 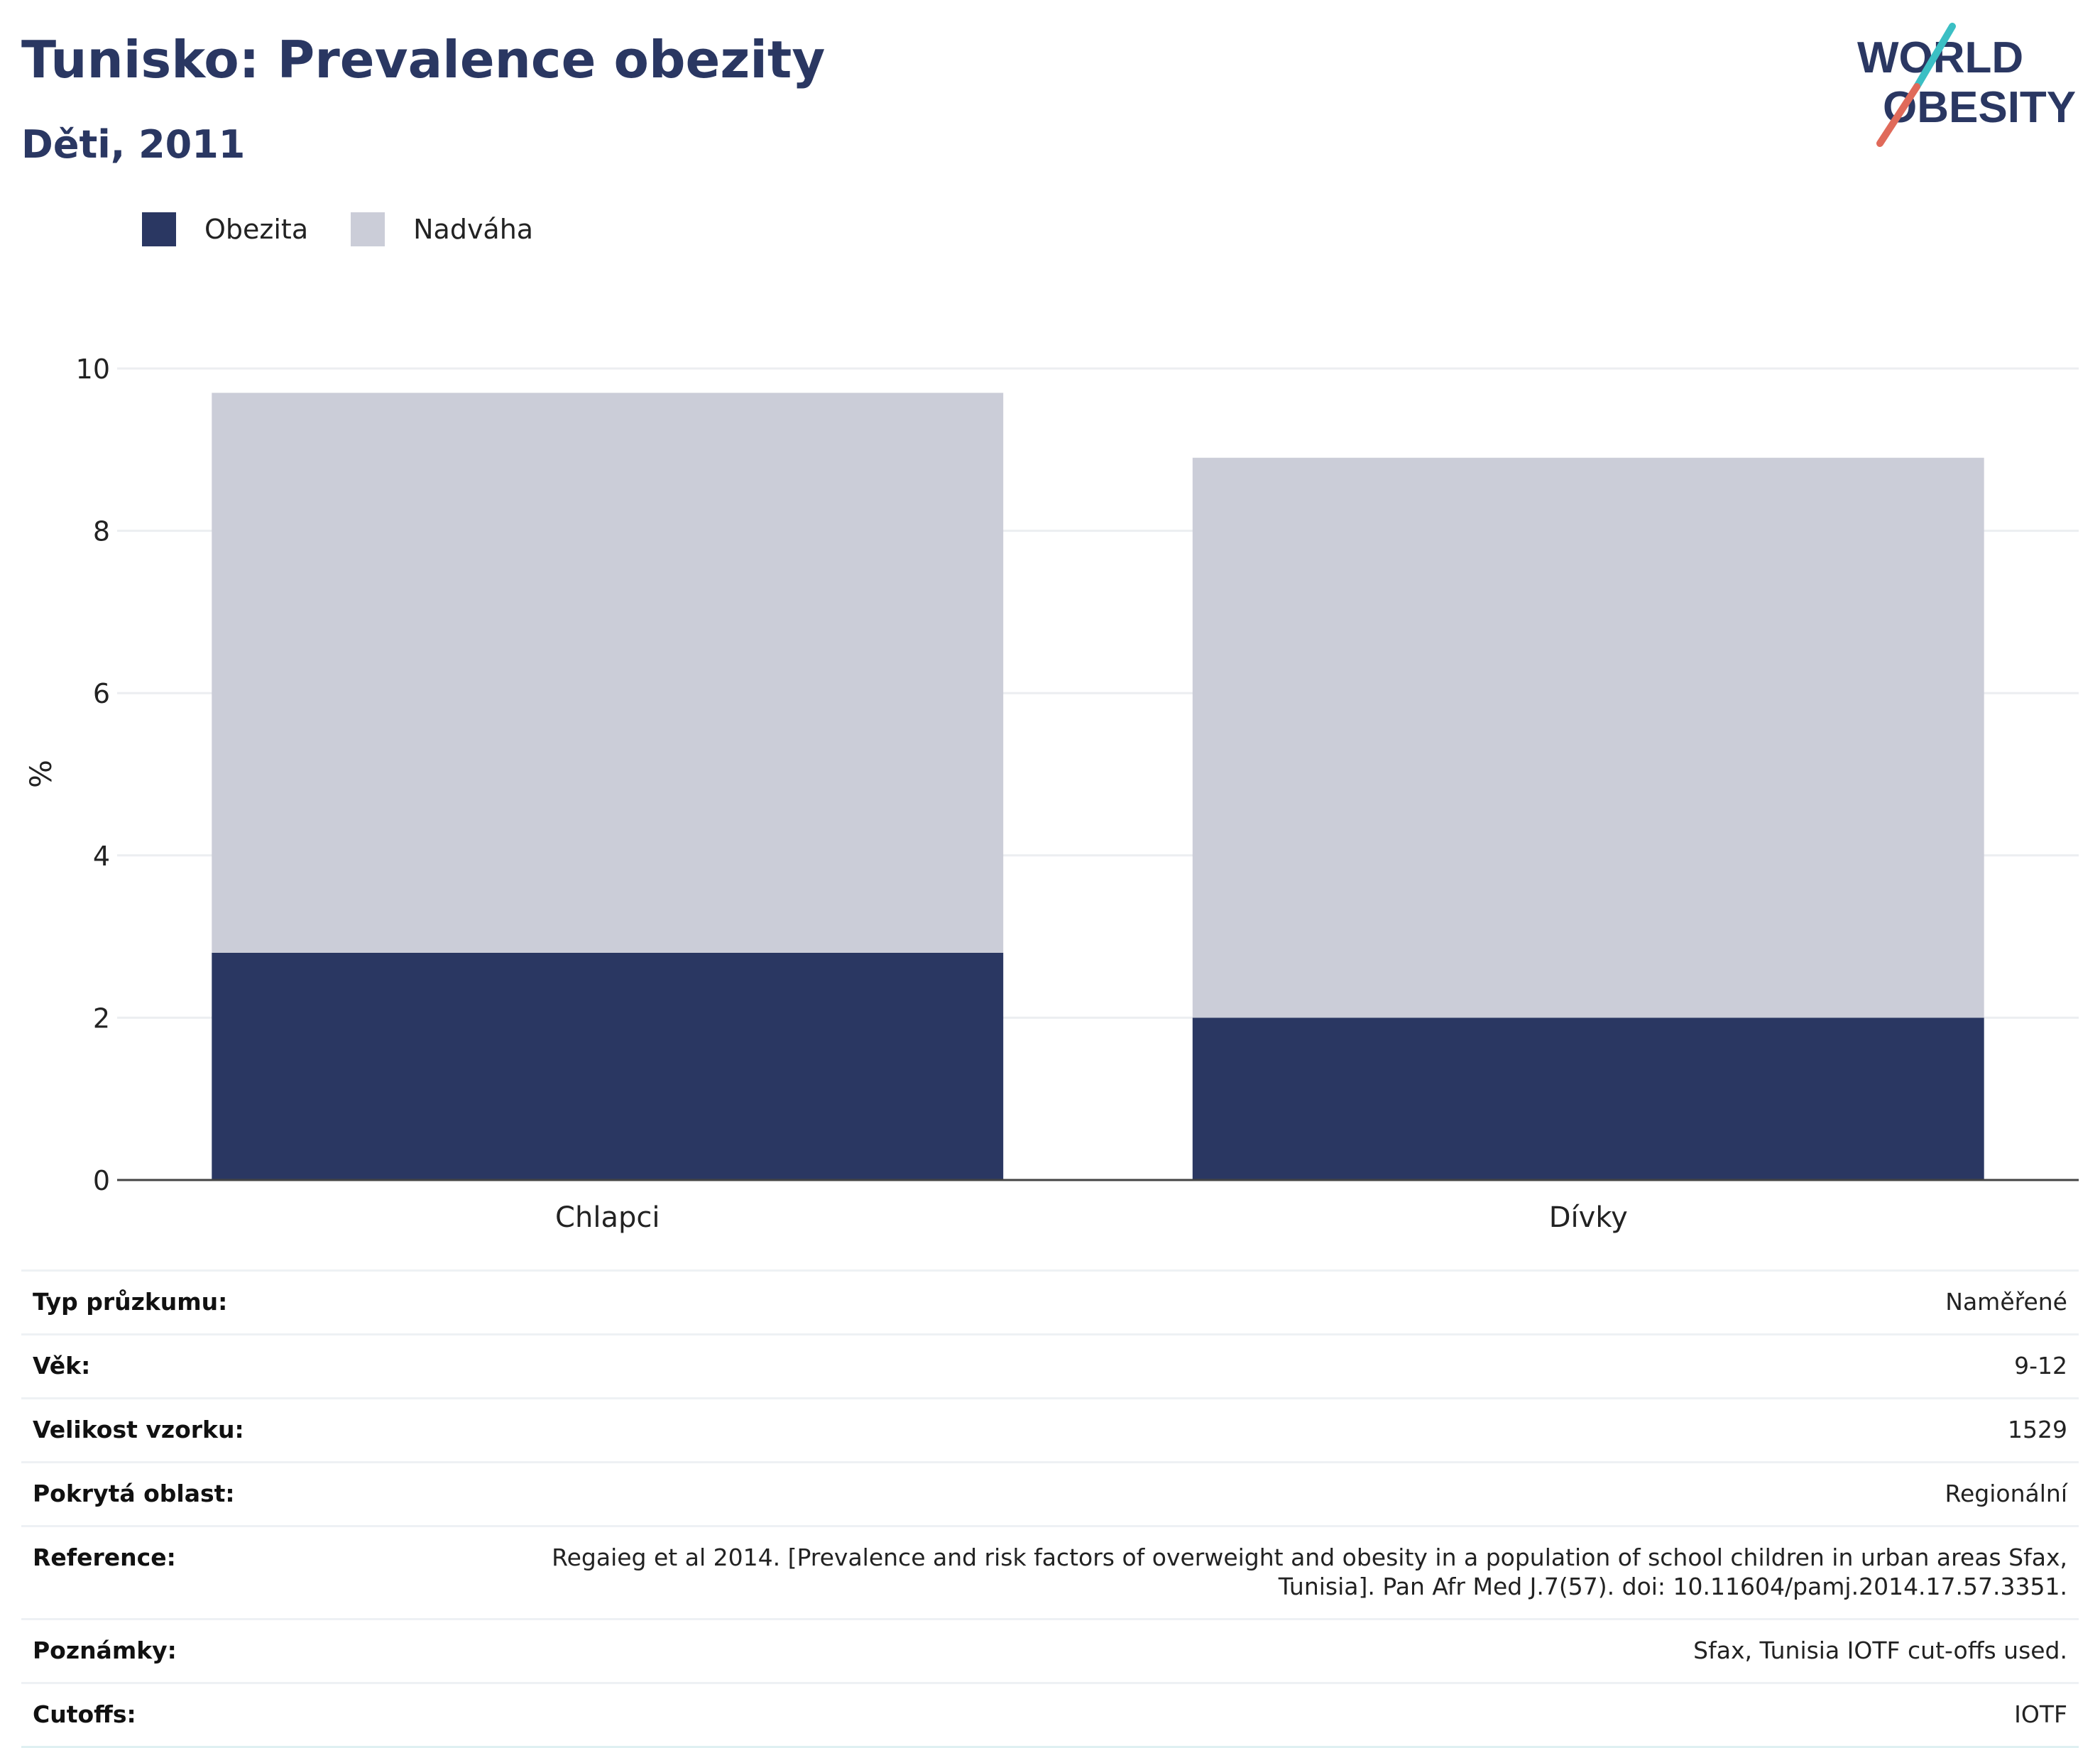 I want to click on info-key: Poznámky:, so click(x=105, y=1650).